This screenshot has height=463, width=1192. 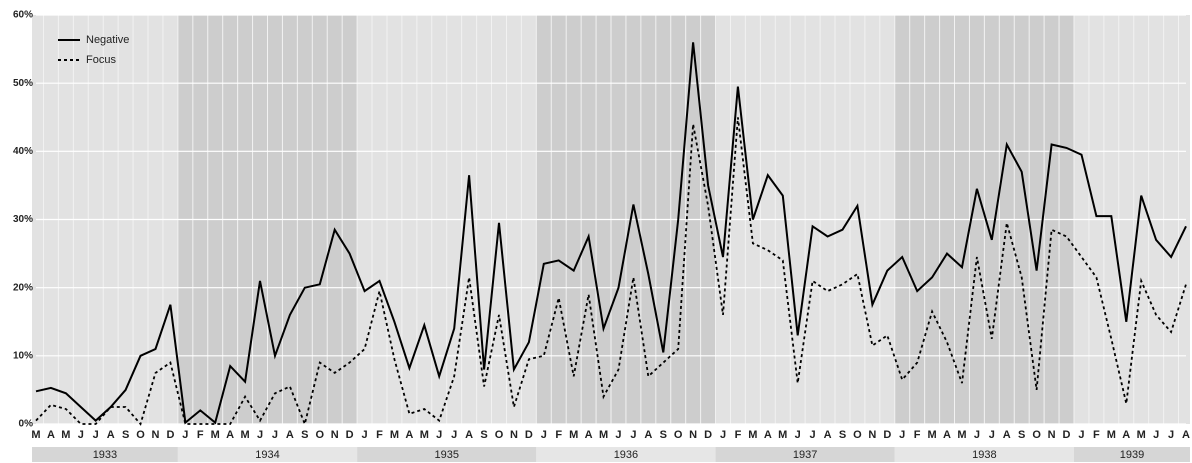 What do you see at coordinates (23, 15) in the screenshot?
I see `y-tick-label: 60%` at bounding box center [23, 15].